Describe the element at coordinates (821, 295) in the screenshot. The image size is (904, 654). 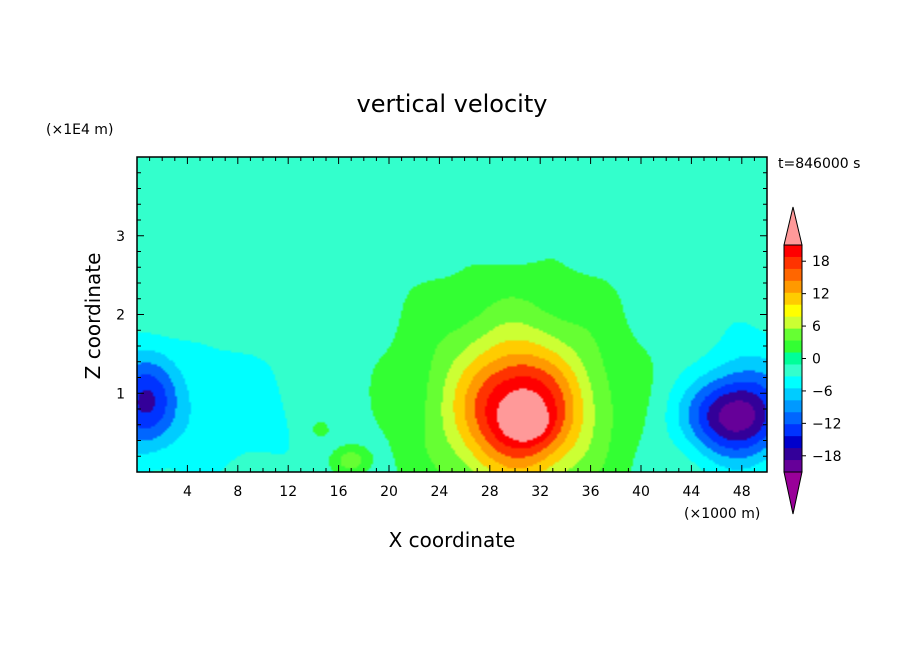
I see `colorbar-tick-label: 12` at that location.